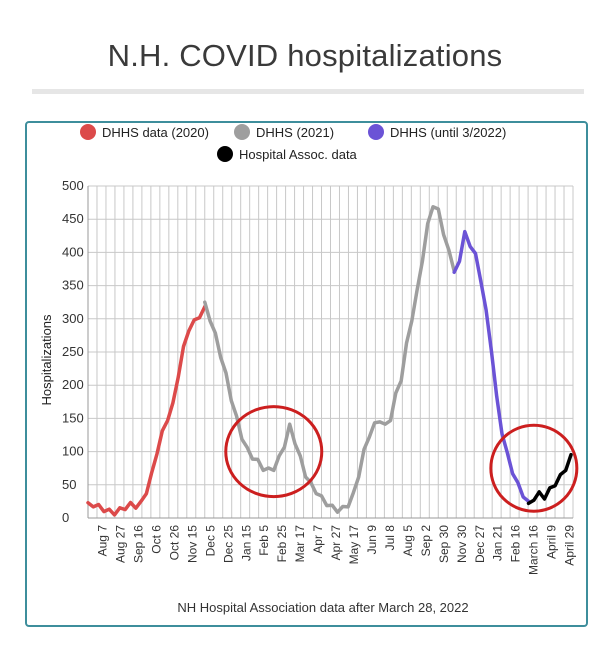  Describe the element at coordinates (305, 55) in the screenshot. I see `page-title: N.H. COVID hospitalizations` at that location.